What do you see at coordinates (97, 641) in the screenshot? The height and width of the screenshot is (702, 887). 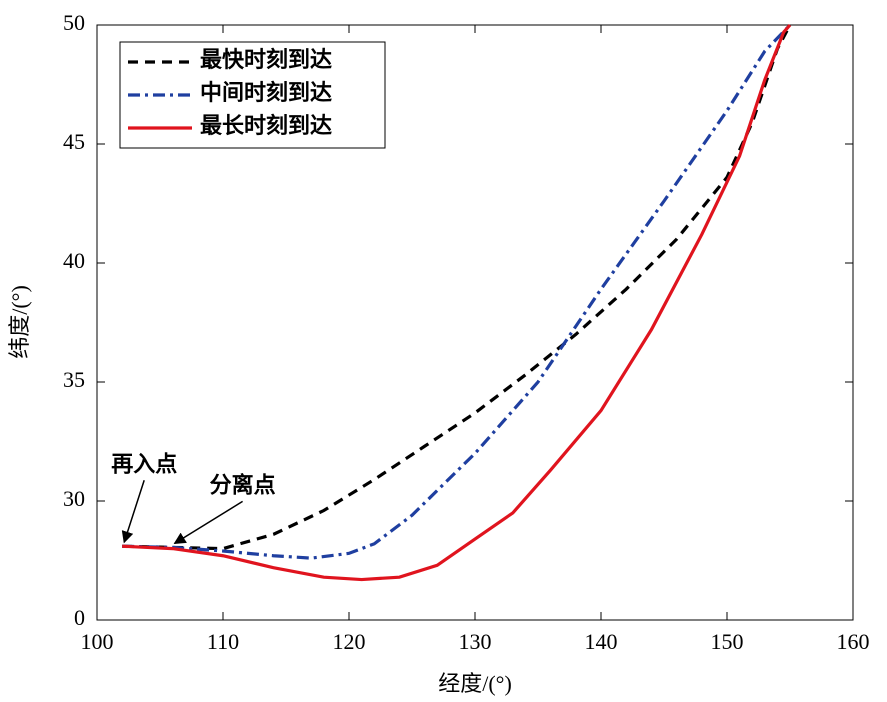 I see `x-tick-label: 100` at bounding box center [97, 641].